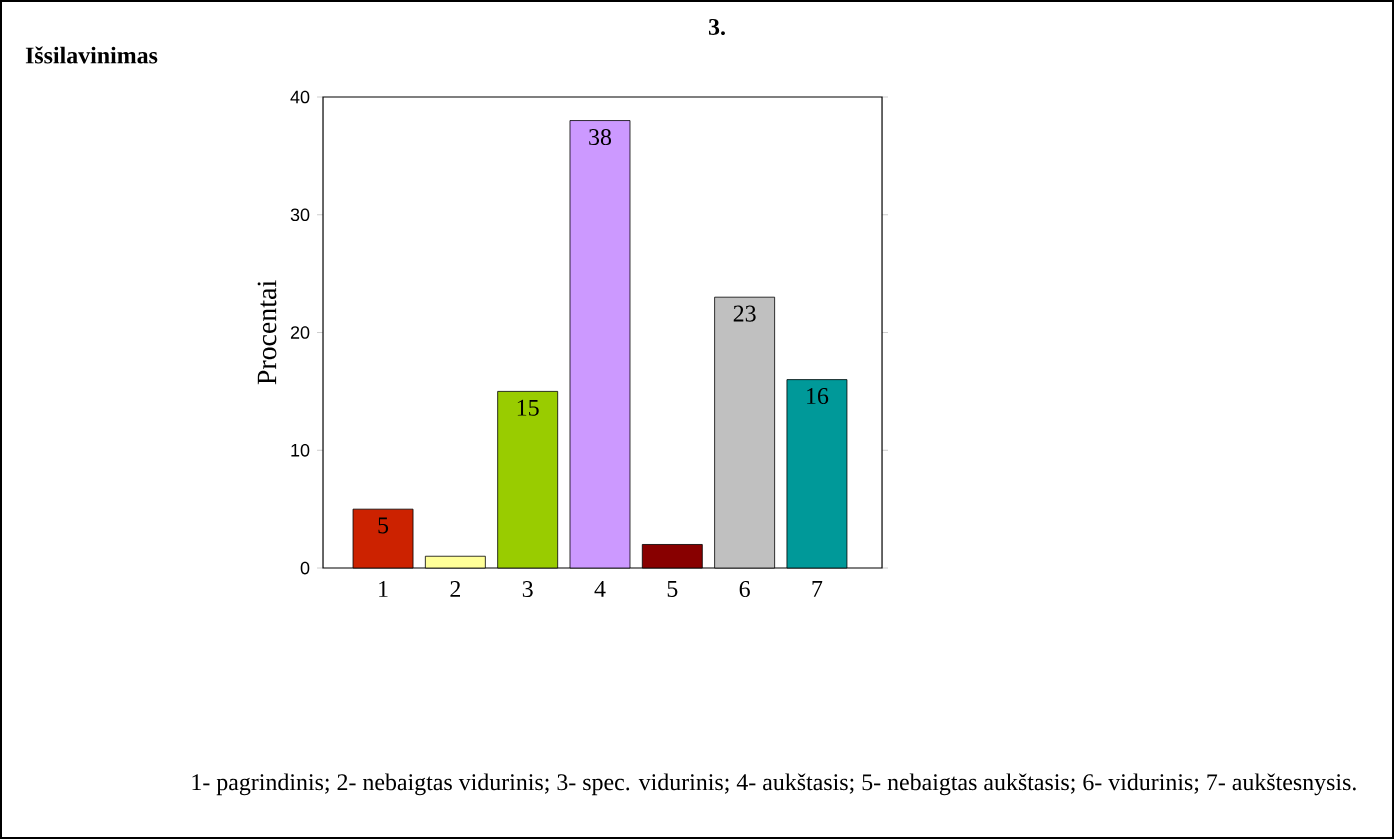 The width and height of the screenshot is (1394, 839). Describe the element at coordinates (527, 589) in the screenshot. I see `x-tick-label: 3` at that location.